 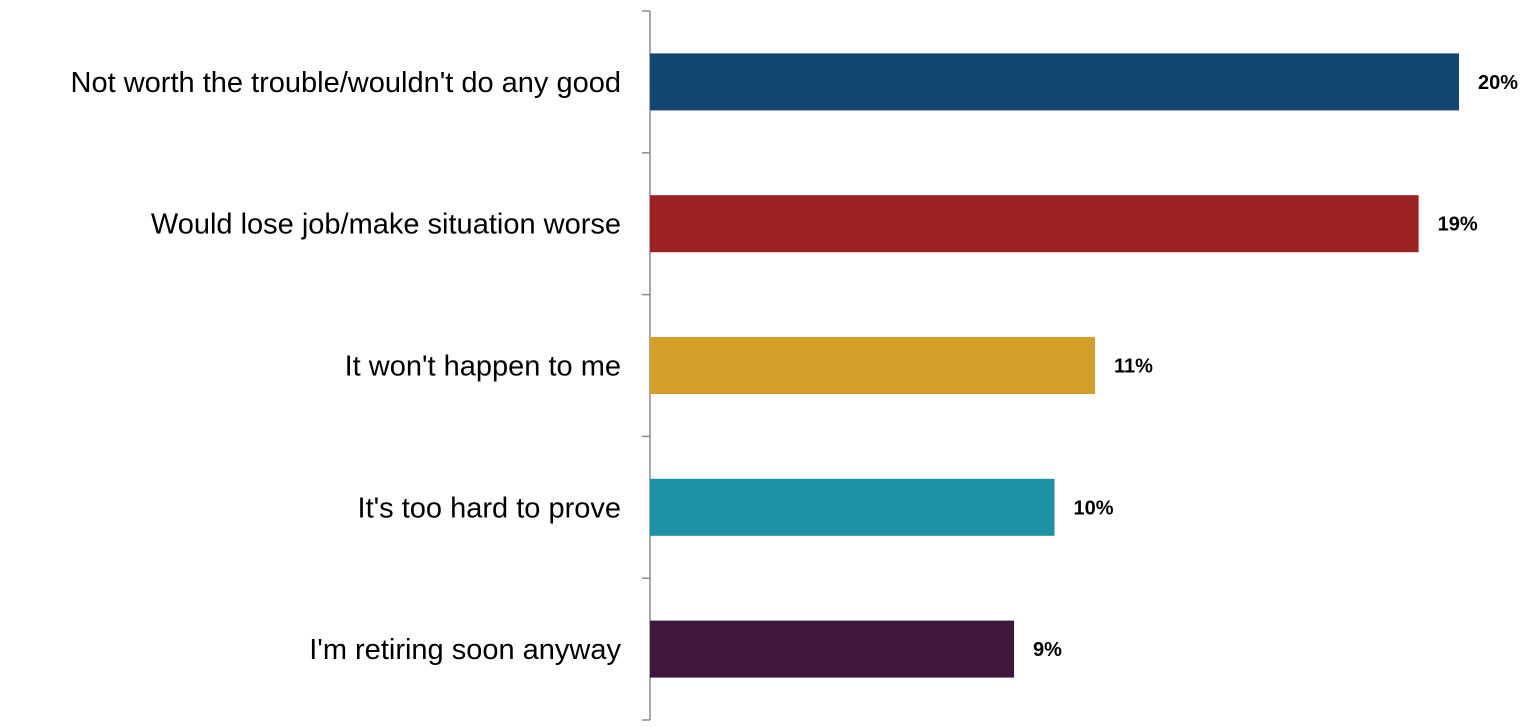 What do you see at coordinates (465, 650) in the screenshot?
I see `category-label: I'm retiring soon anyway` at bounding box center [465, 650].